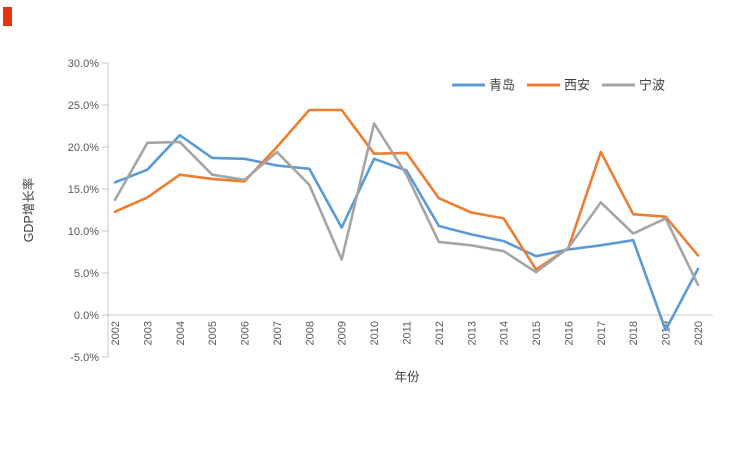 The image size is (747, 457). I want to click on legend-label-xian: 西安, so click(577, 85).